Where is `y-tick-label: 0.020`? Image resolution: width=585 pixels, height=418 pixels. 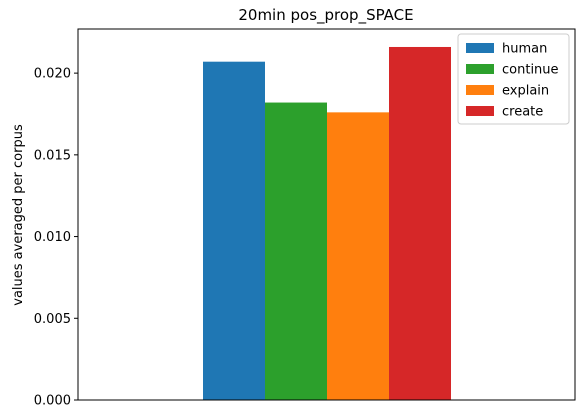 y-tick-label: 0.020 is located at coordinates (52, 74).